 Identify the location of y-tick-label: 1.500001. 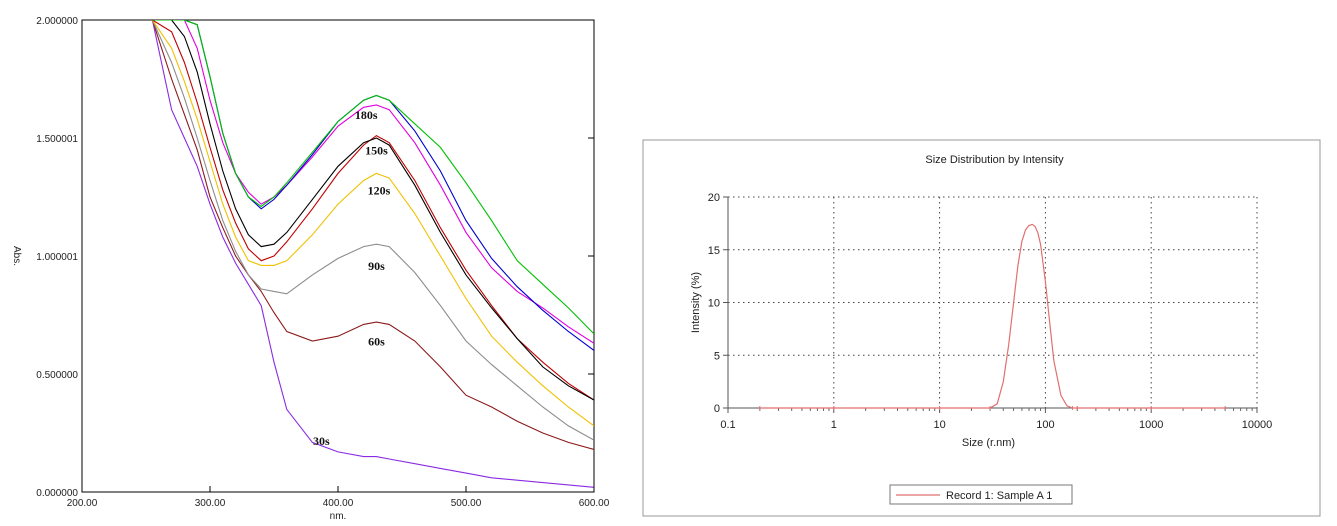
(57, 139).